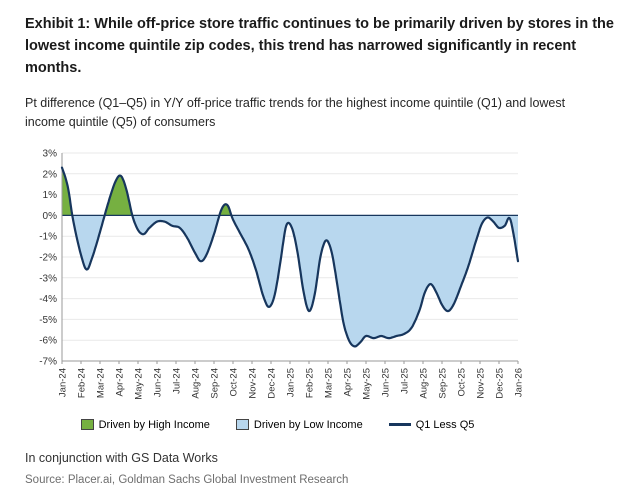  I want to click on legend-label-high-income: Driven by High Income, so click(154, 424).